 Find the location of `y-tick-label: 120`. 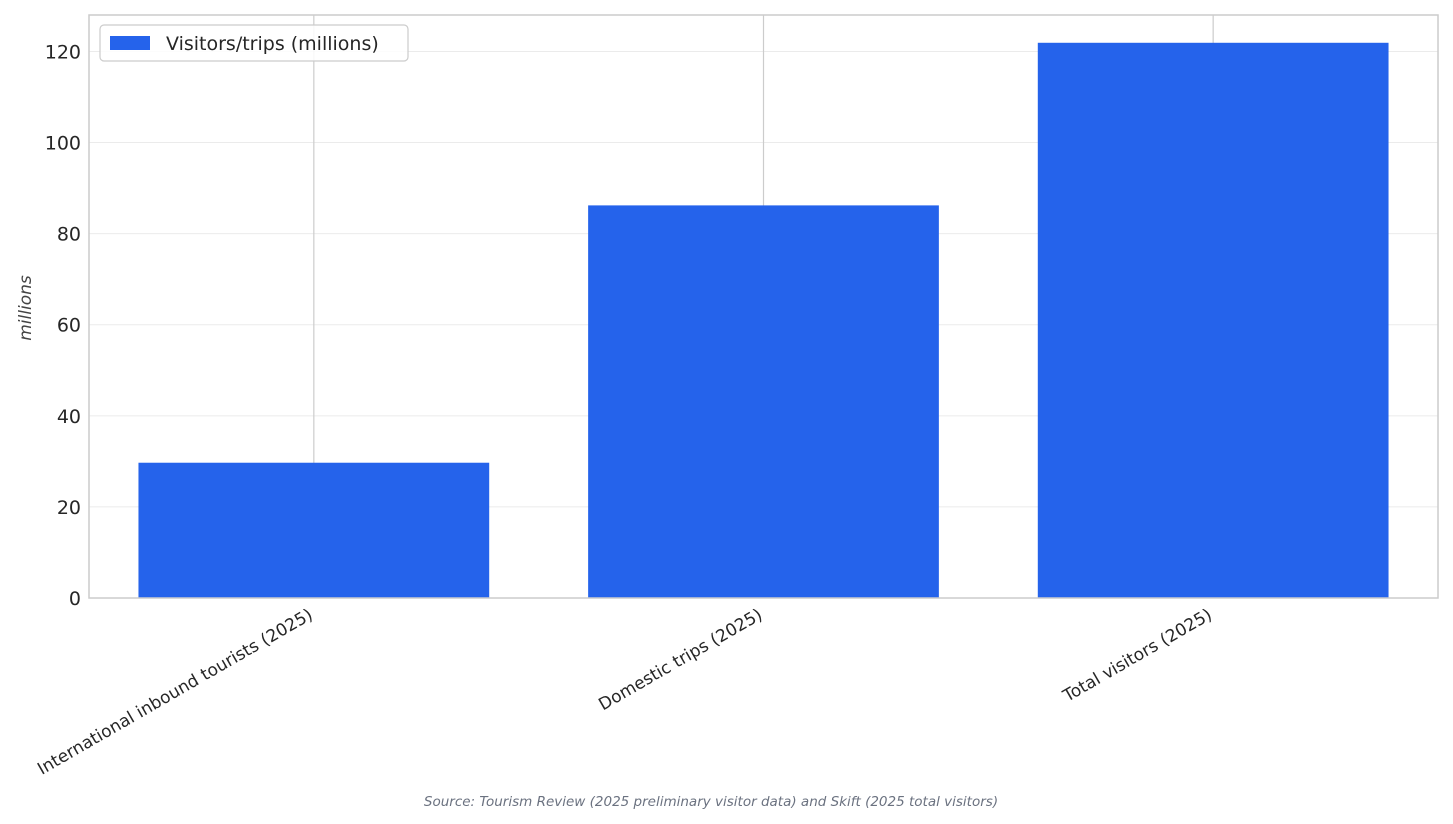

y-tick-label: 120 is located at coordinates (63, 52).